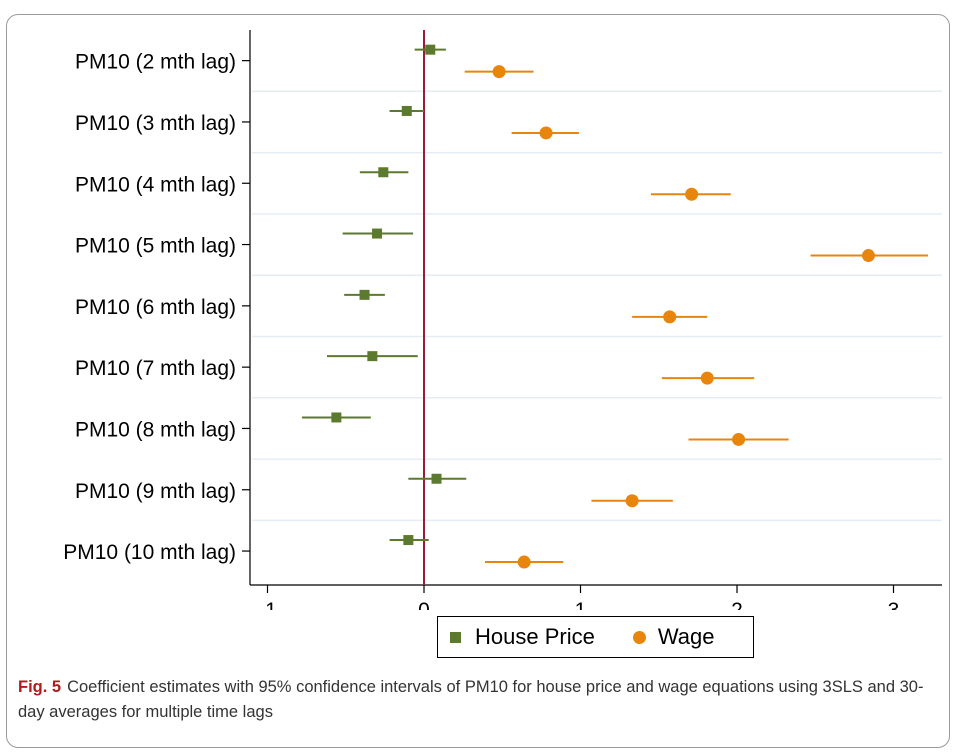  I want to click on x-tick-label: 2, so click(737, 604).